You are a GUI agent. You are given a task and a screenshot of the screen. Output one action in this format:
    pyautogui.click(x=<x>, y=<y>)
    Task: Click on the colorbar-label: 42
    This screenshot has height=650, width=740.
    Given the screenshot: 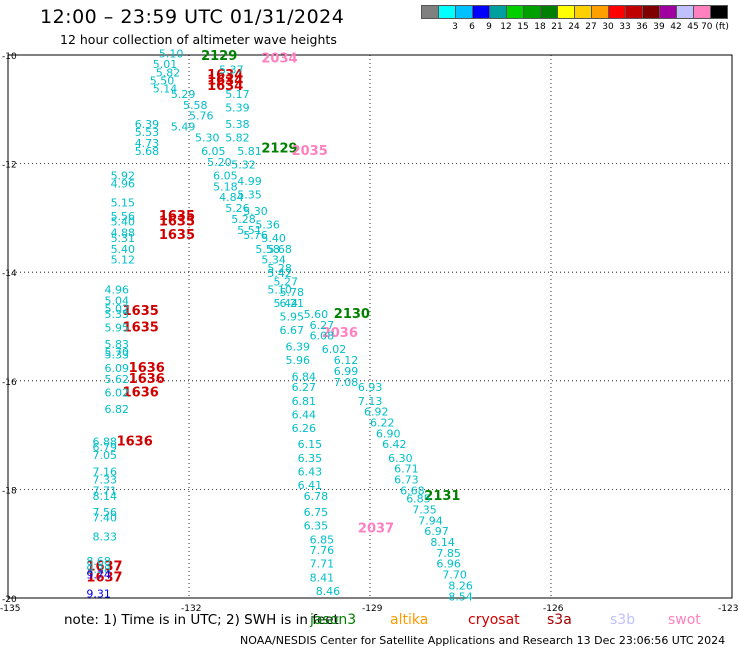 What is the action you would take?
    pyautogui.click(x=676, y=27)
    